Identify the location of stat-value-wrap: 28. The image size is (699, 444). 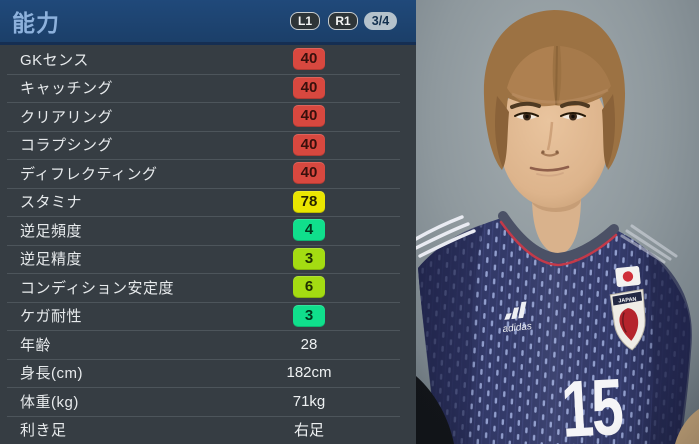
(309, 344).